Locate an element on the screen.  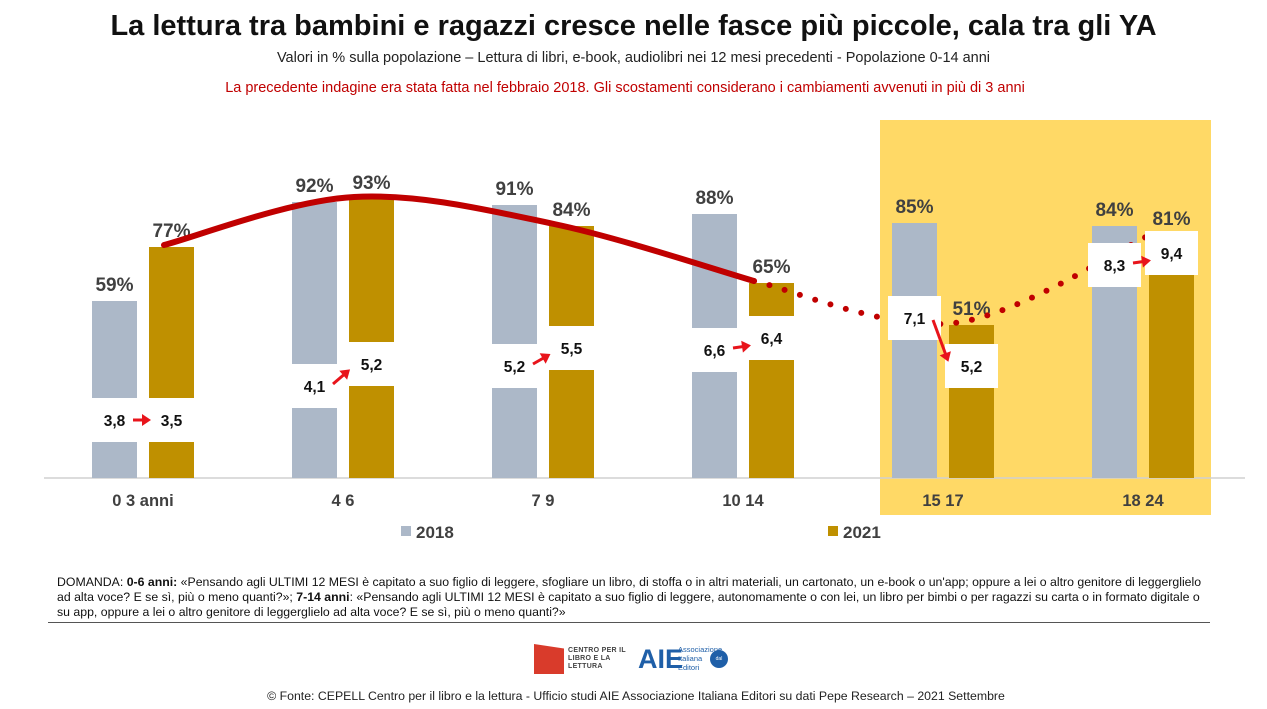
data-label-2018: 85% is located at coordinates (914, 207).